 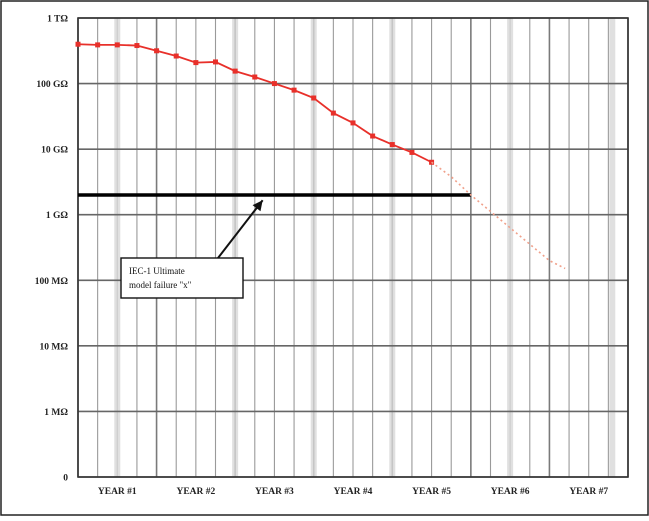 I want to click on x-tick-label: YEAR #1, so click(x=117, y=492).